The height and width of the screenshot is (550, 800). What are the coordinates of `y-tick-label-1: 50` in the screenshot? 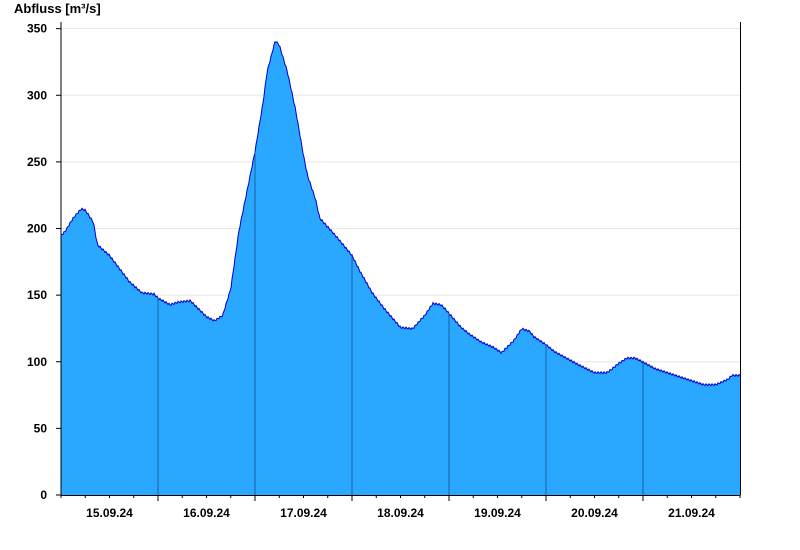 It's located at (41, 428).